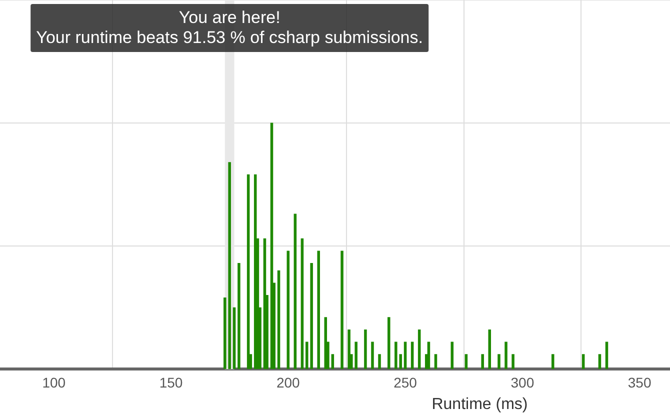 Image resolution: width=670 pixels, height=420 pixels. I want to click on x-tick-label: 200, so click(288, 382).